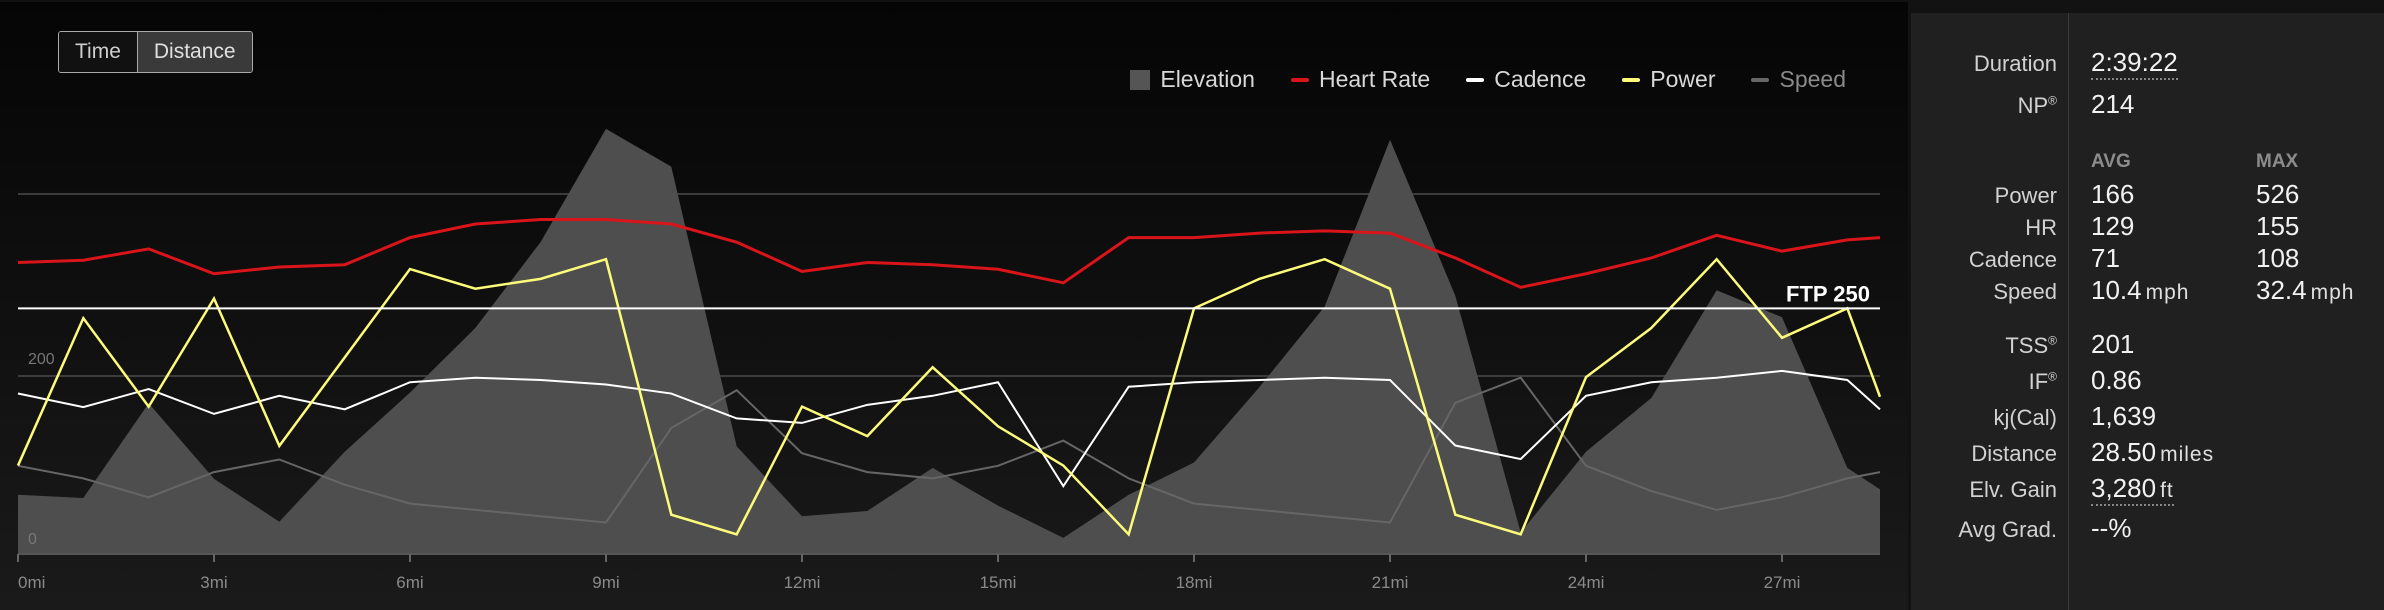 This screenshot has width=2384, height=610. I want to click on hr-label: HR, so click(2041, 227).